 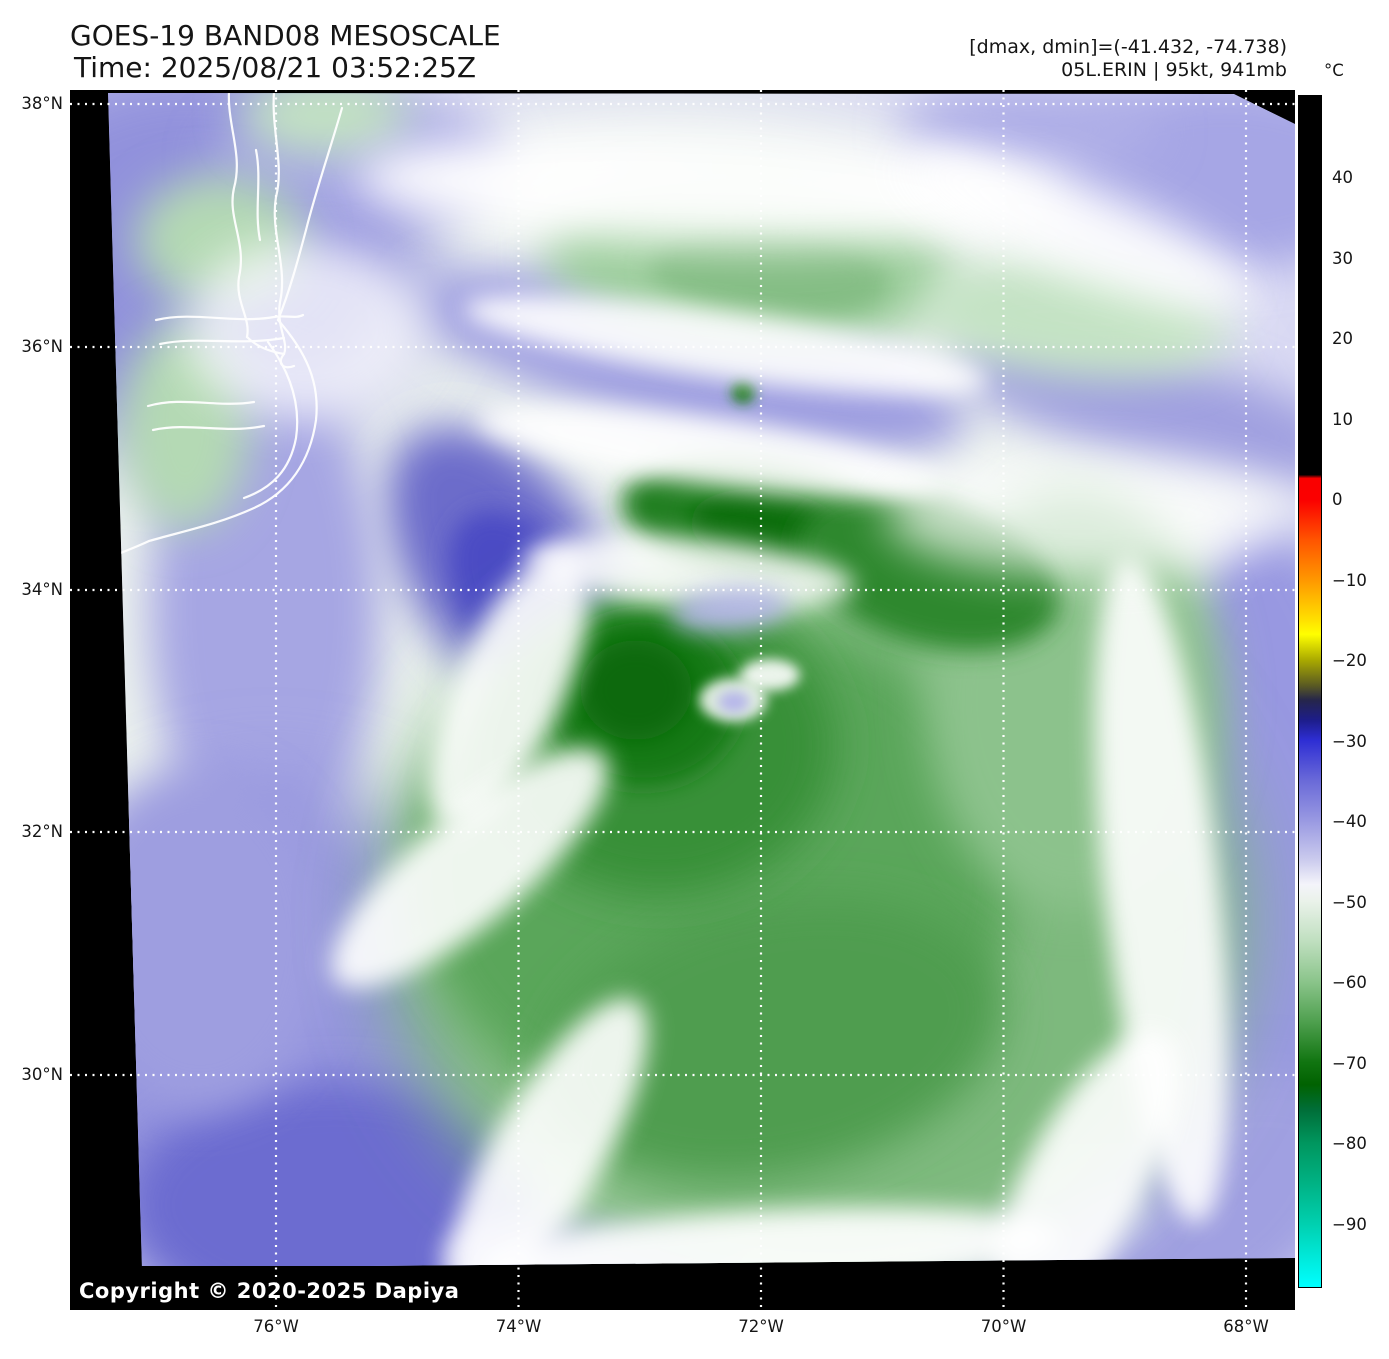 What do you see at coordinates (1310, 691) in the screenshot?
I see `colorbar` at bounding box center [1310, 691].